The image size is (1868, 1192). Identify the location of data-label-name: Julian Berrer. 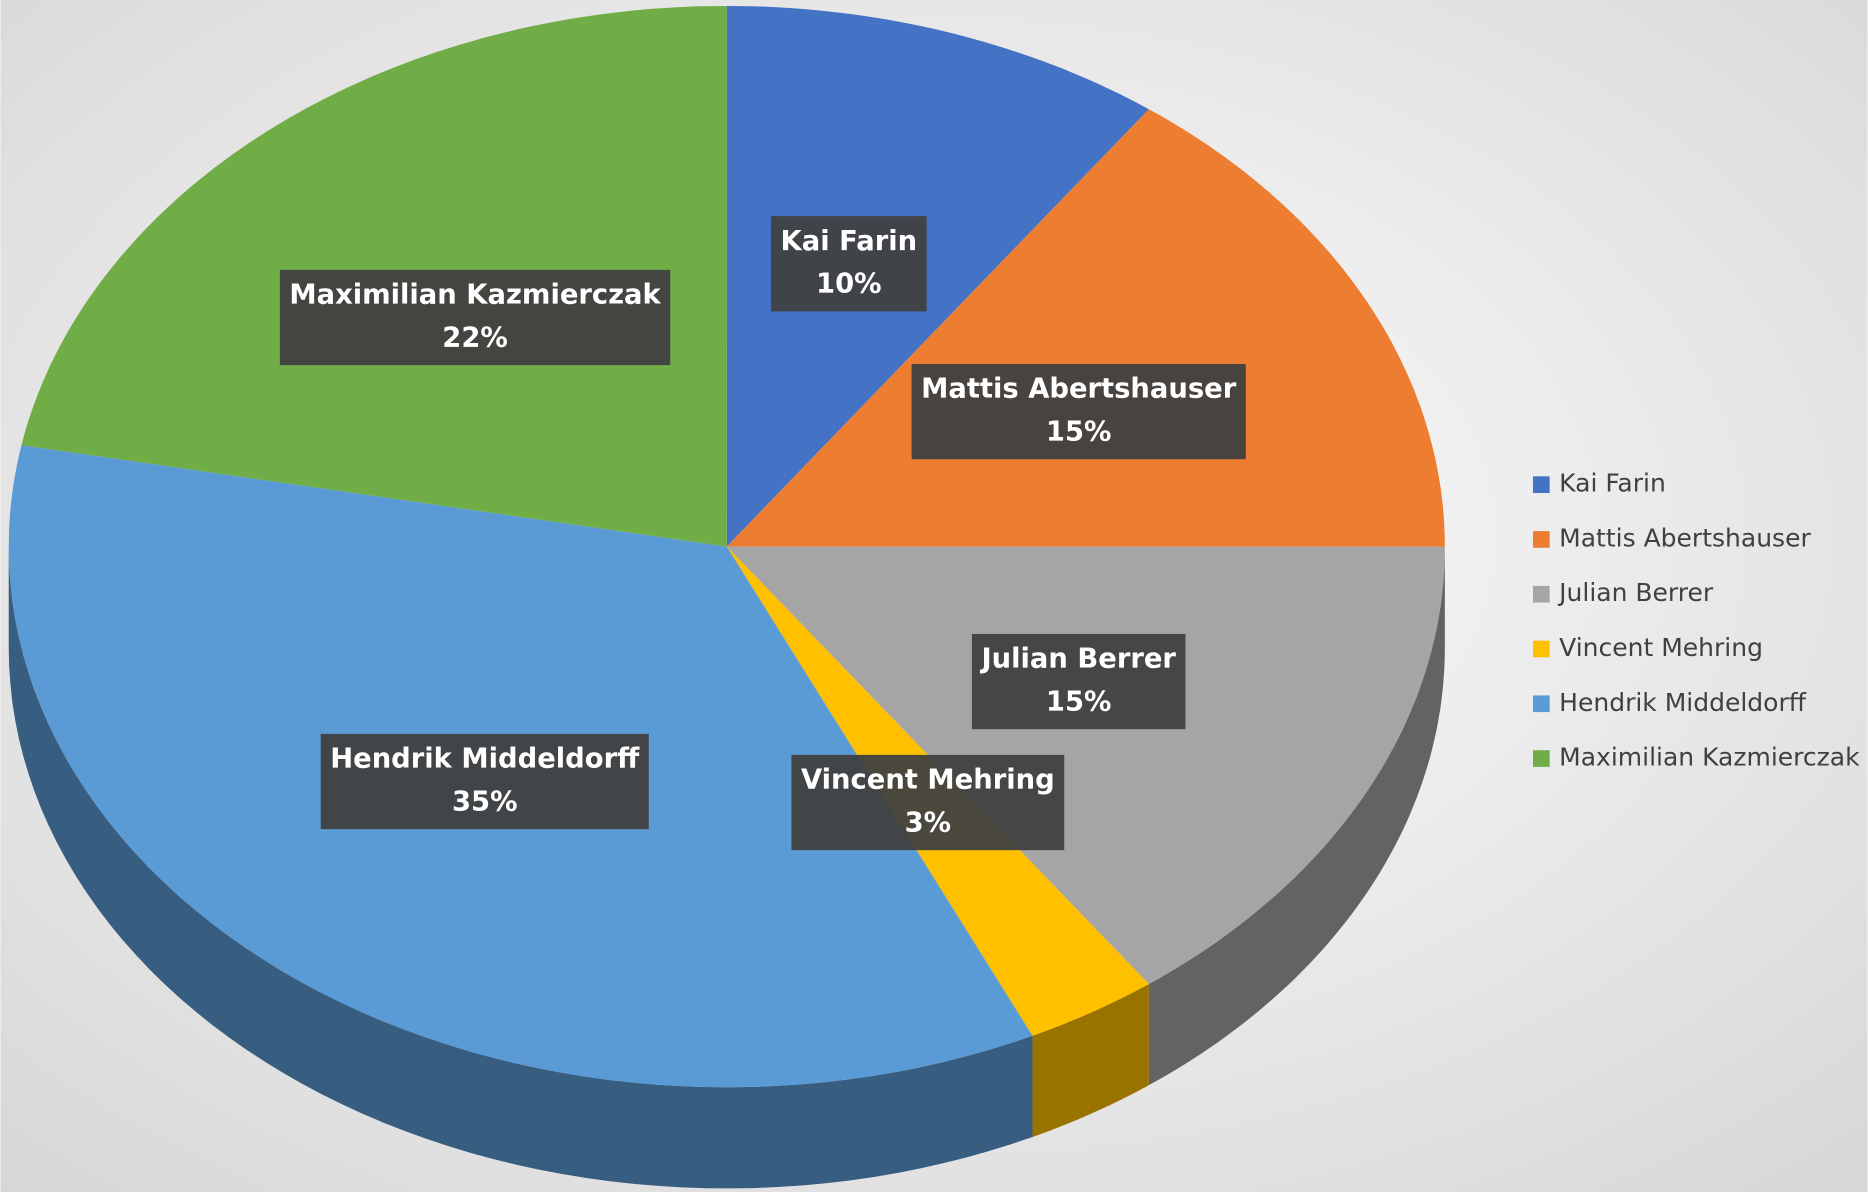
(1077, 659).